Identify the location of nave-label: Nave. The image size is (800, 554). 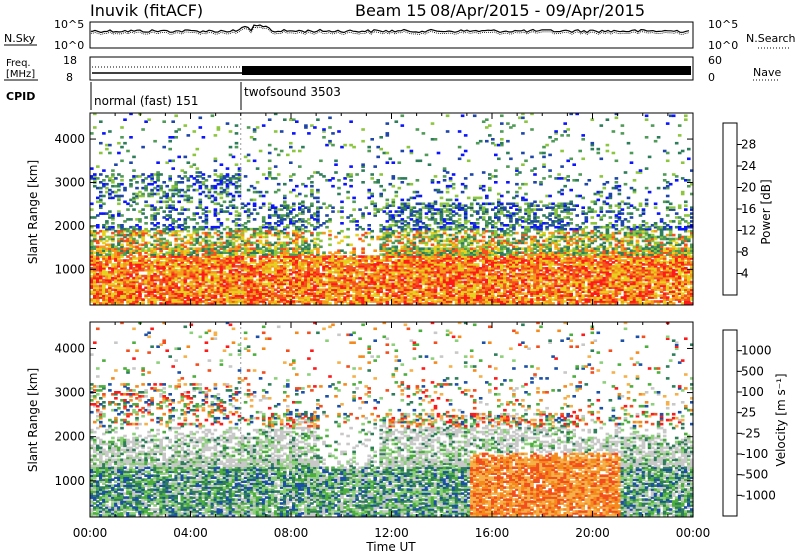
(767, 72).